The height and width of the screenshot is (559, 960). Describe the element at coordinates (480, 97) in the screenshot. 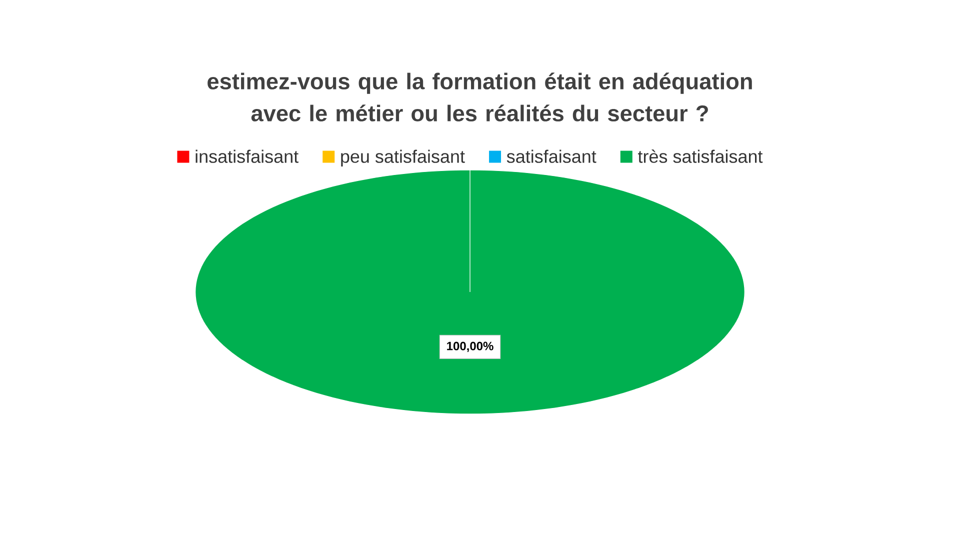

I see `chart-title: estimez-vous que la formation était en adéquation avec le métier ou les réalités du secteur ?` at that location.